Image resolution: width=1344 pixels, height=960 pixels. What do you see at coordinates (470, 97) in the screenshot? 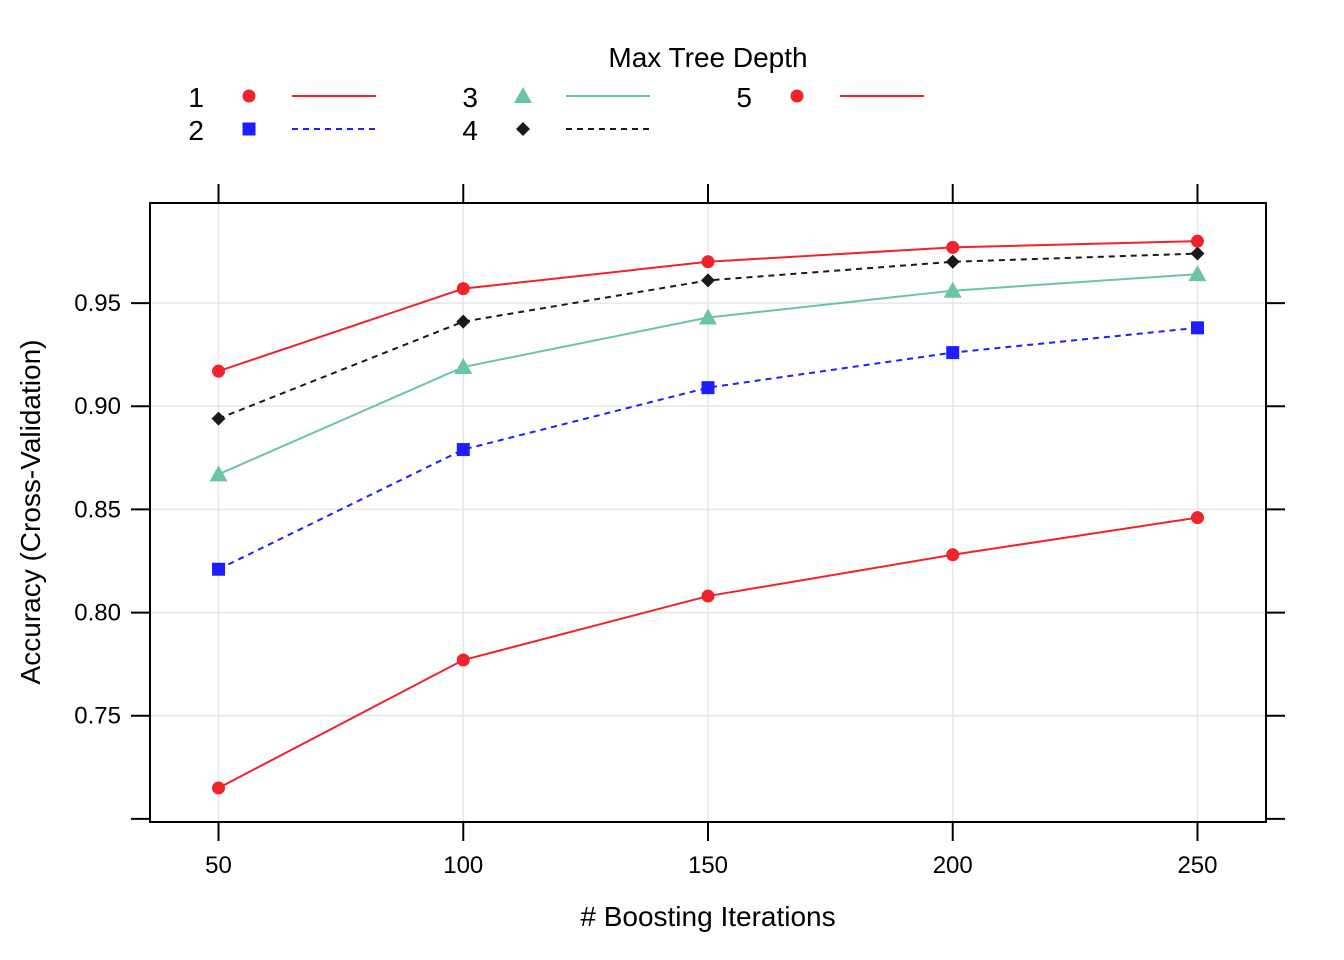
I see `legend-label: 3` at bounding box center [470, 97].